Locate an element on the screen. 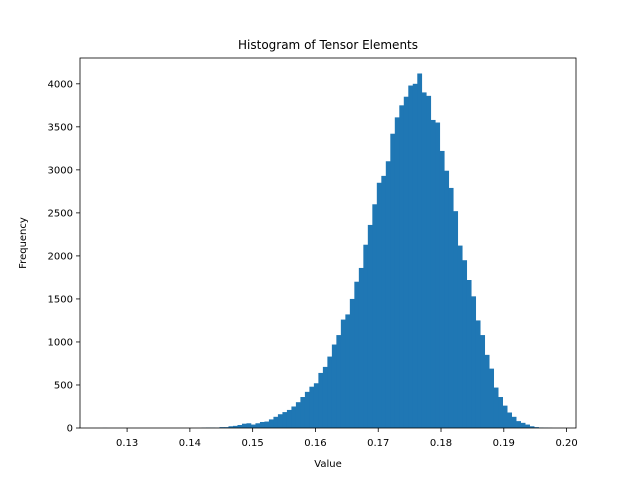 This screenshot has width=640, height=480. y-tick-label: 1500 is located at coordinates (60, 299).